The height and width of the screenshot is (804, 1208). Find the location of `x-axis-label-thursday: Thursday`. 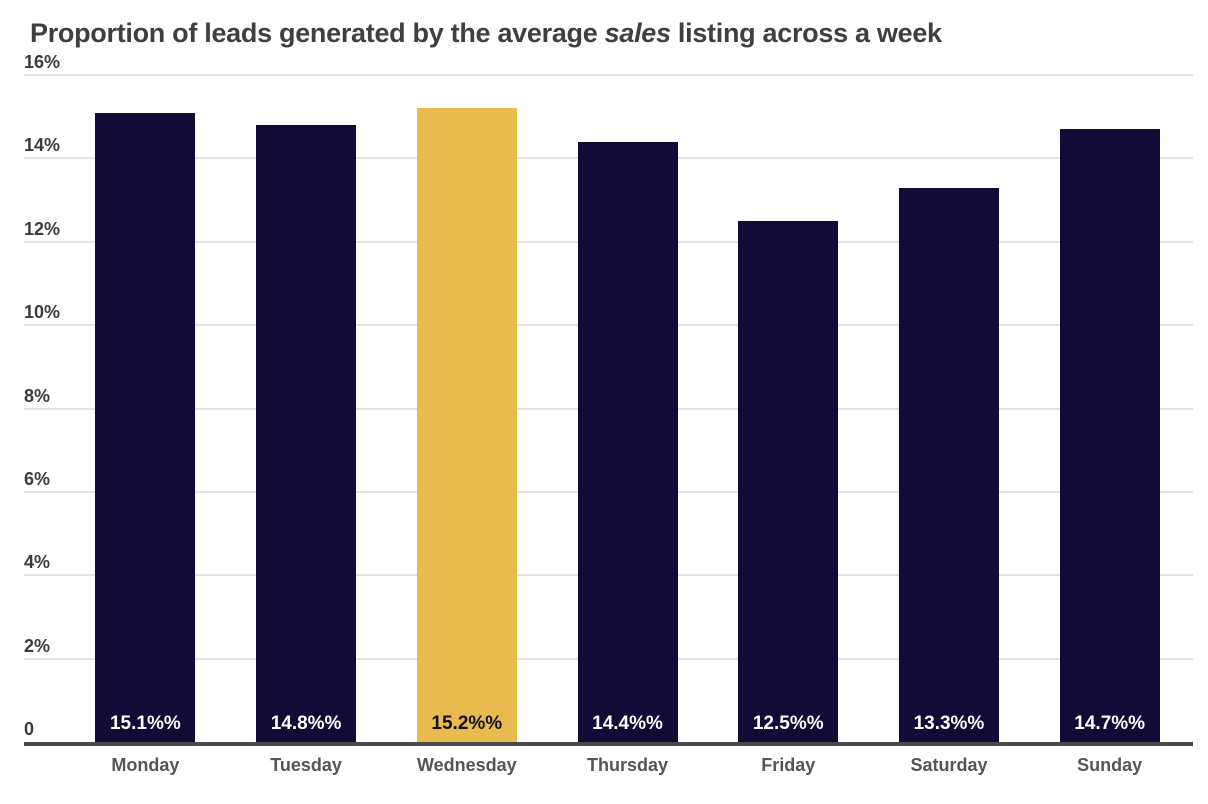

x-axis-label-thursday: Thursday is located at coordinates (628, 765).